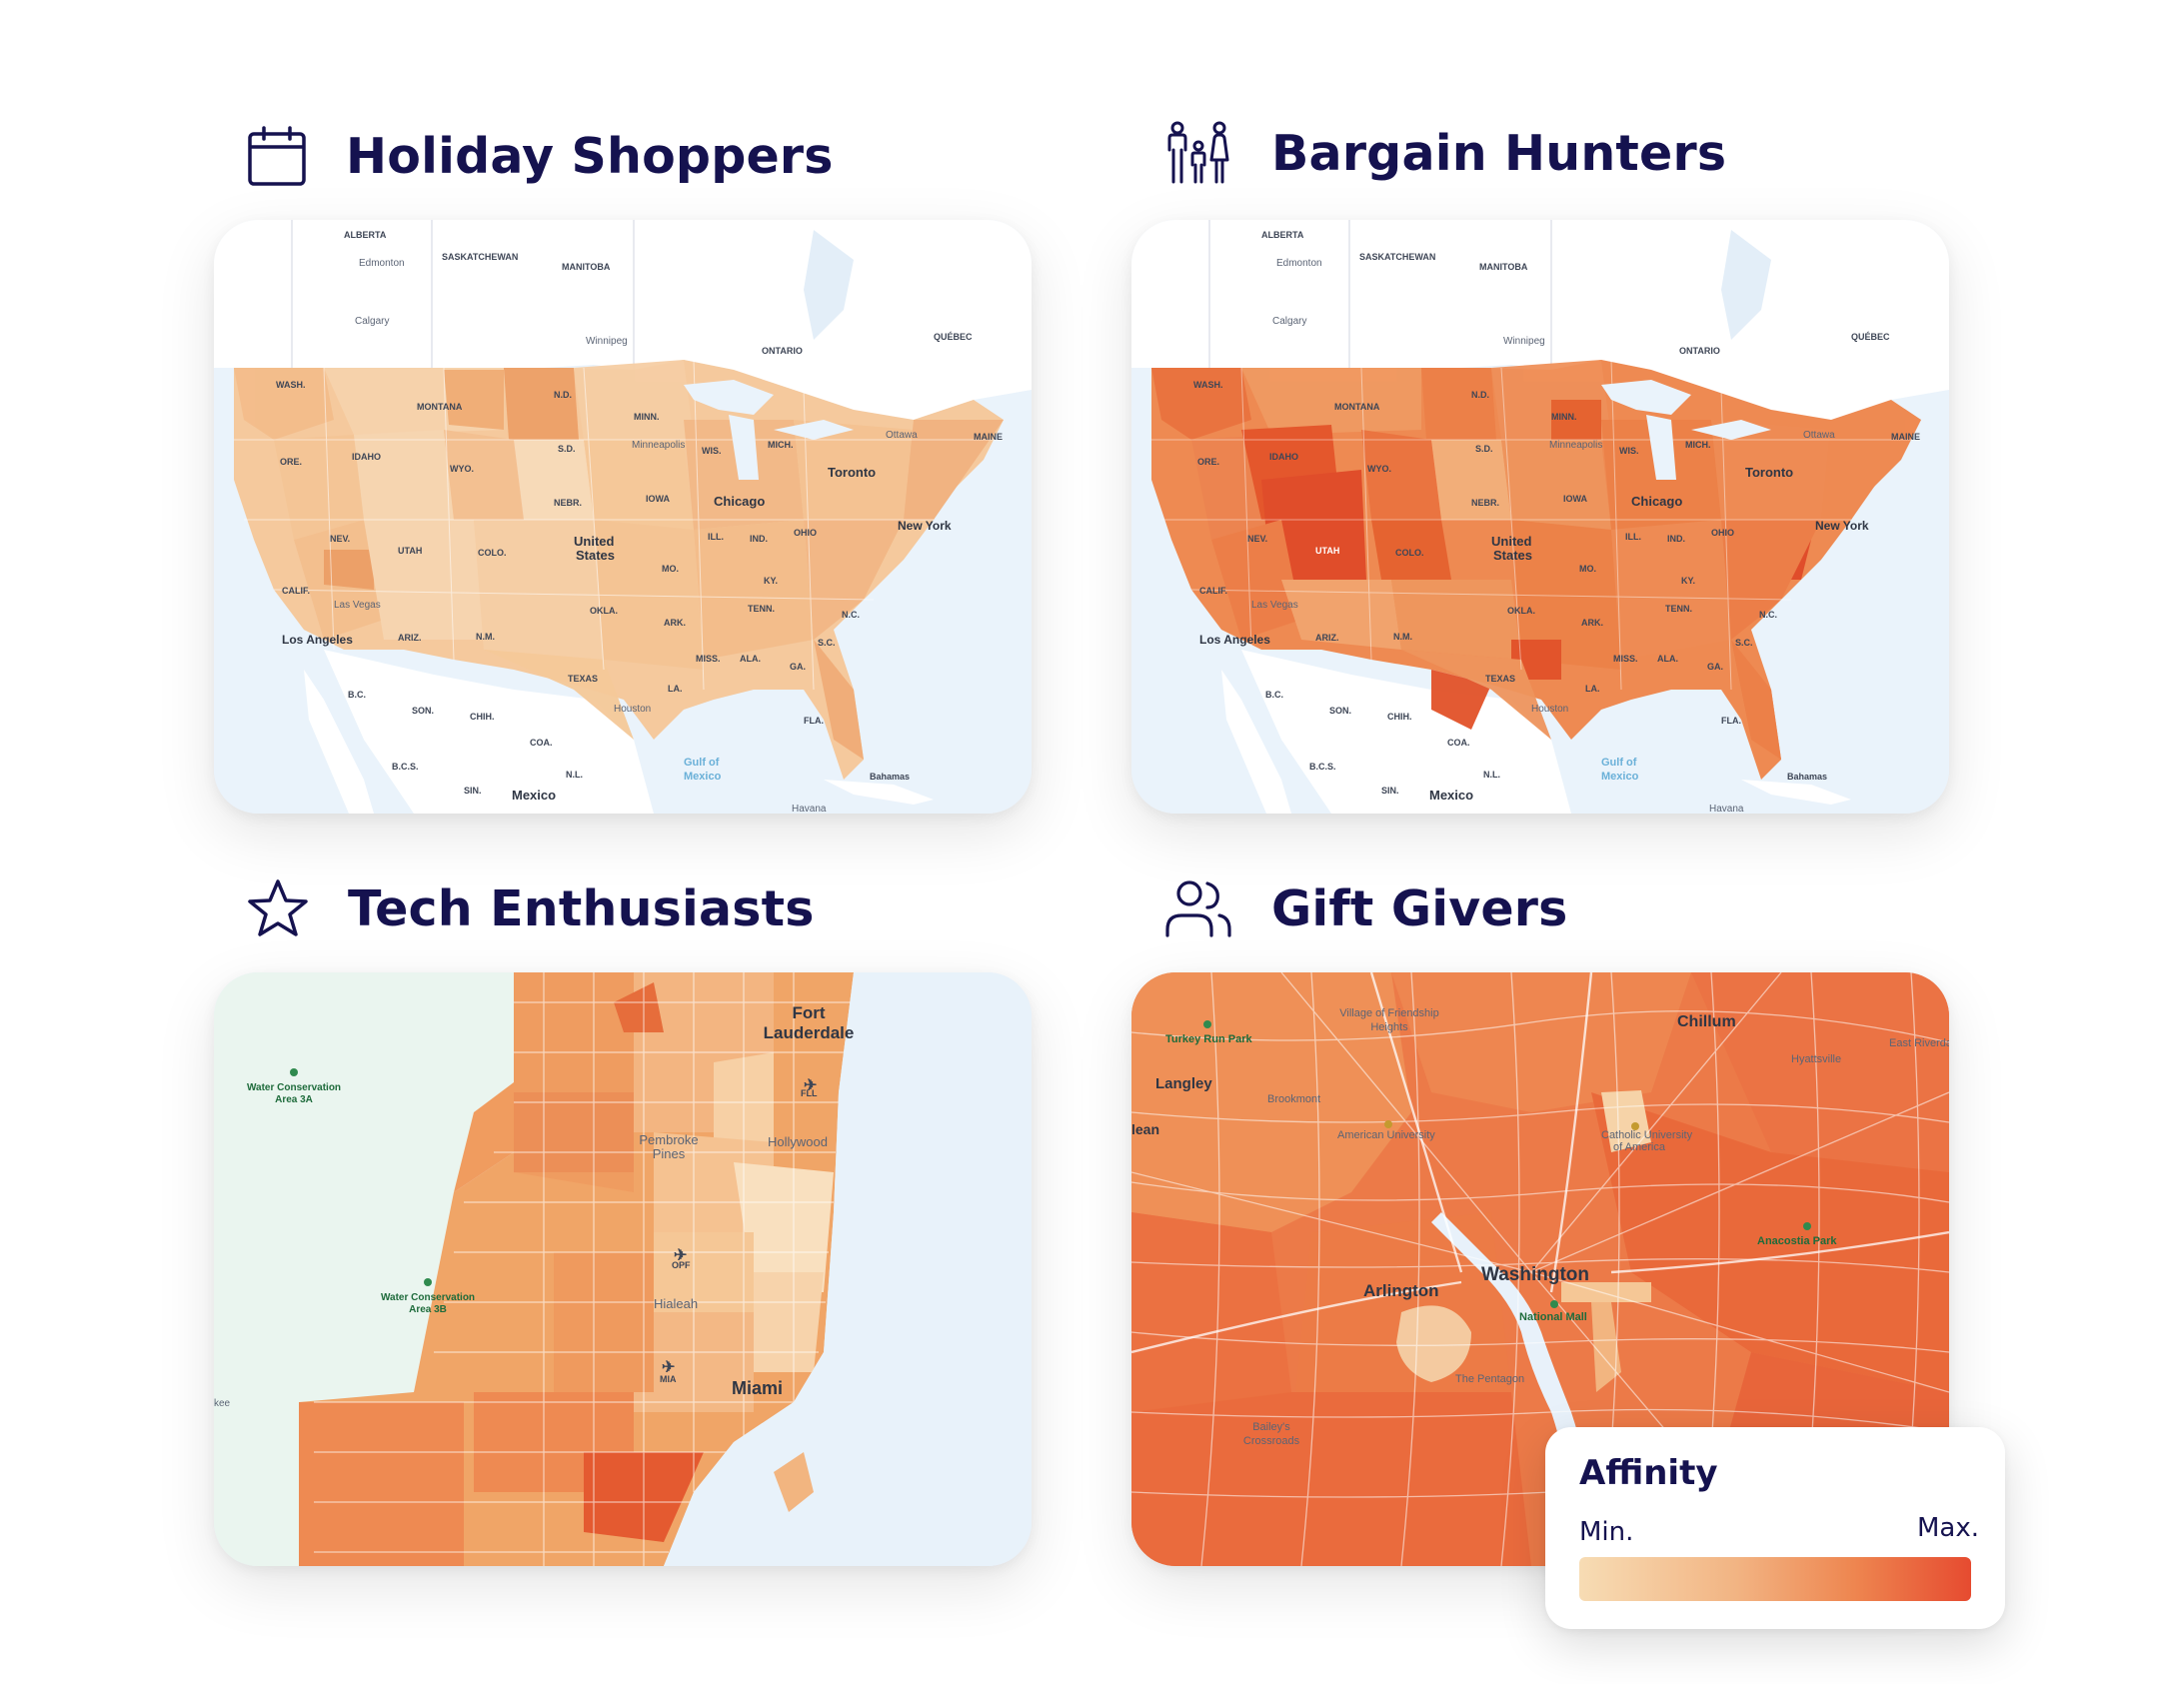 This screenshot has height=1684, width=2184. Describe the element at coordinates (372, 321) in the screenshot. I see `label-calgary: Calgary` at that location.